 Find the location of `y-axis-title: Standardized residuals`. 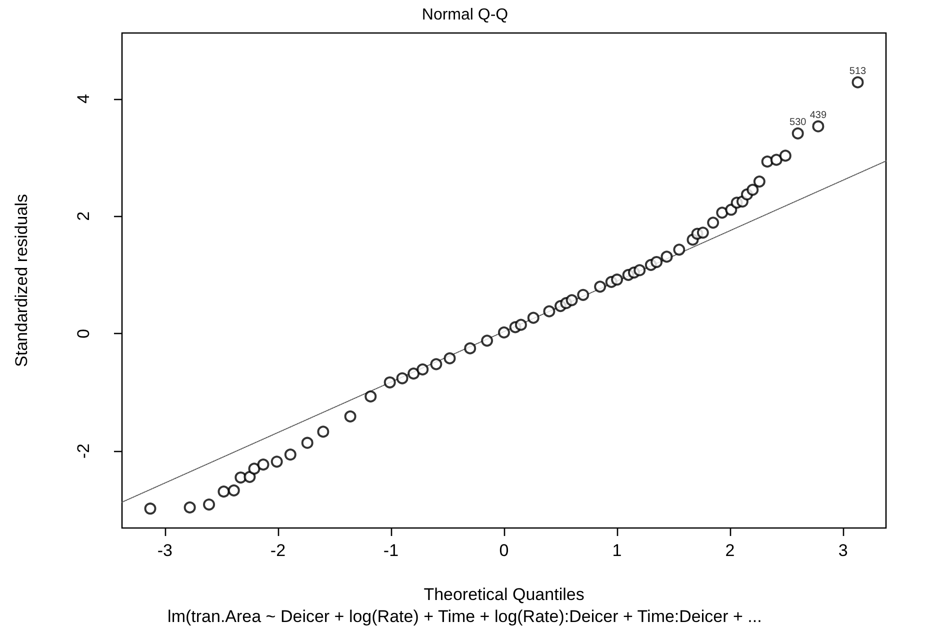

y-axis-title: Standardized residuals is located at coordinates (21, 280).